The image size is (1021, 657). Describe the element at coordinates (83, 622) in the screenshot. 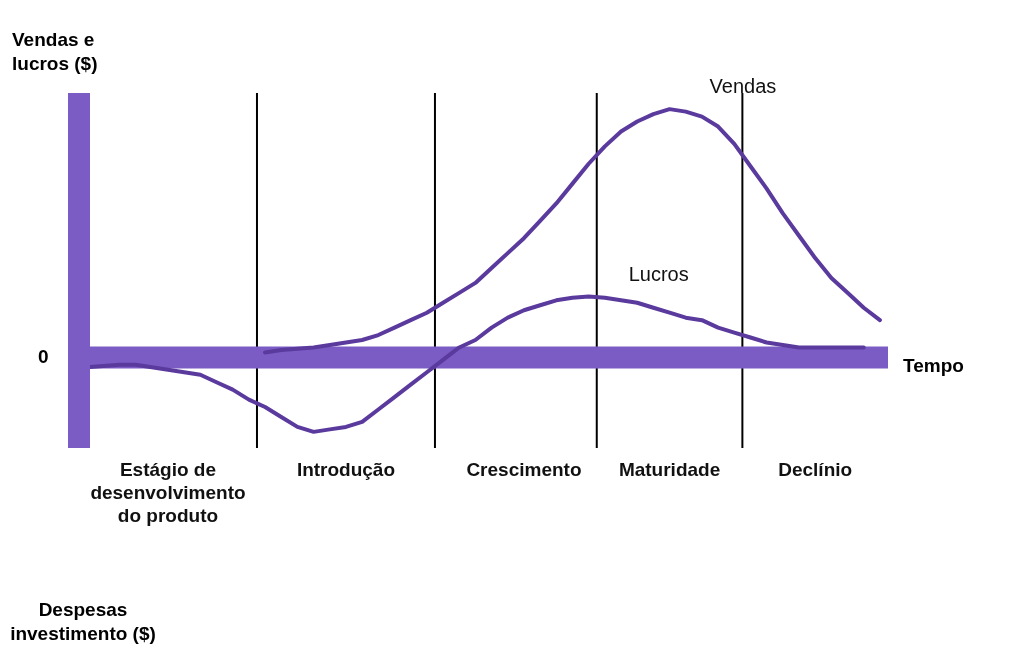

I see `text: Despesas investimento ($)` at that location.